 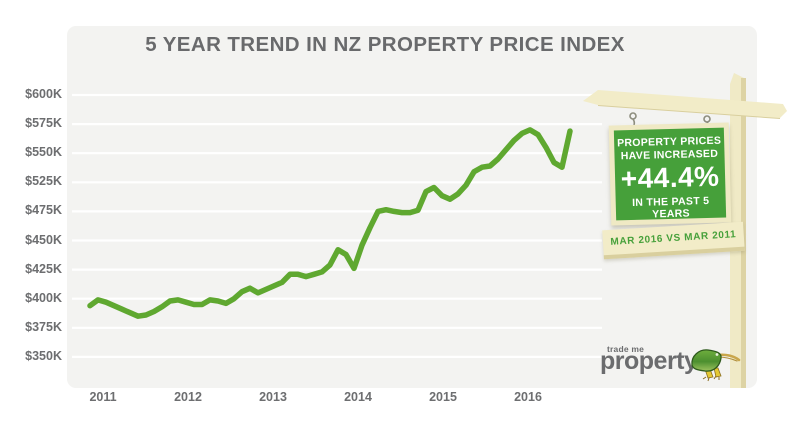 I want to click on y-axis-label: $575K, so click(x=43, y=123).